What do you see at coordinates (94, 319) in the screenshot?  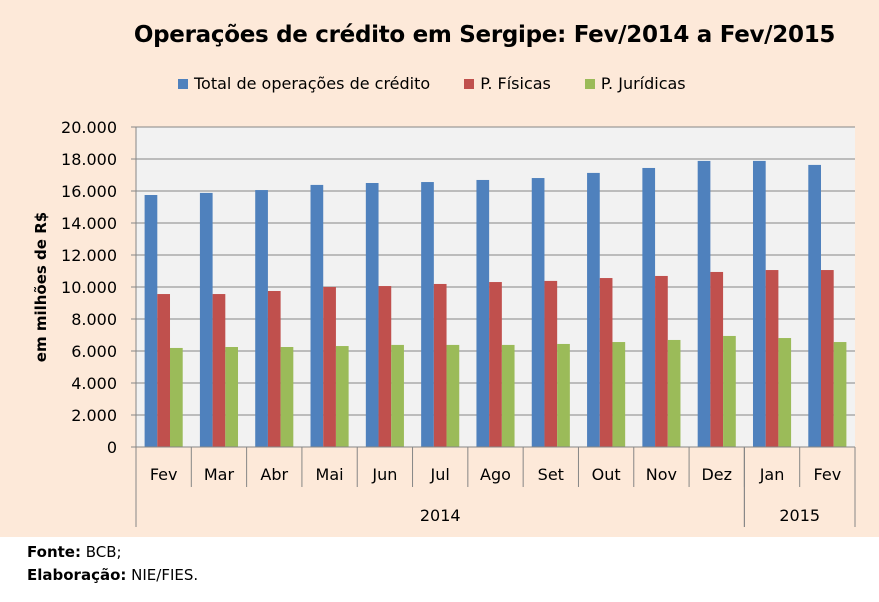 I see `y-tick-label: 8.000` at bounding box center [94, 319].